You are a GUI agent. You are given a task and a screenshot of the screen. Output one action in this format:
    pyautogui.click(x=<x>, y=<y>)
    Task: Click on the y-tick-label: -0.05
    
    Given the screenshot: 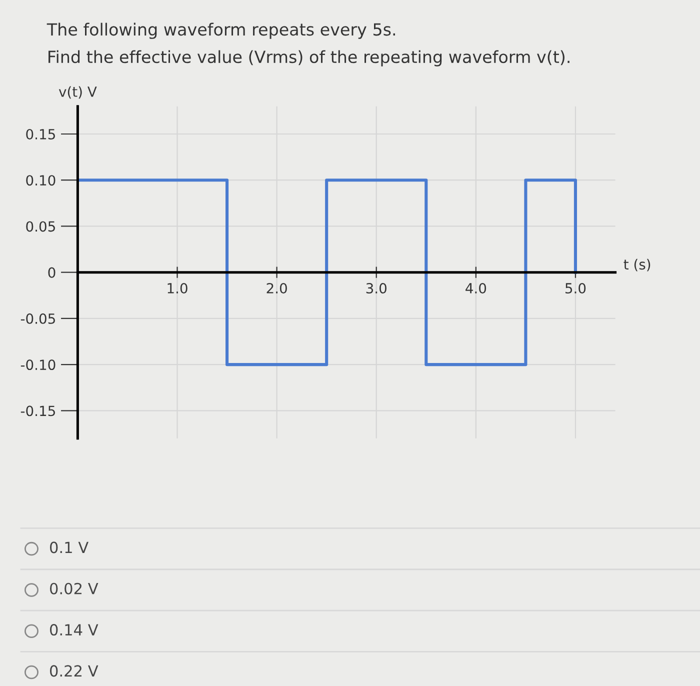 What is the action you would take?
    pyautogui.click(x=37, y=318)
    